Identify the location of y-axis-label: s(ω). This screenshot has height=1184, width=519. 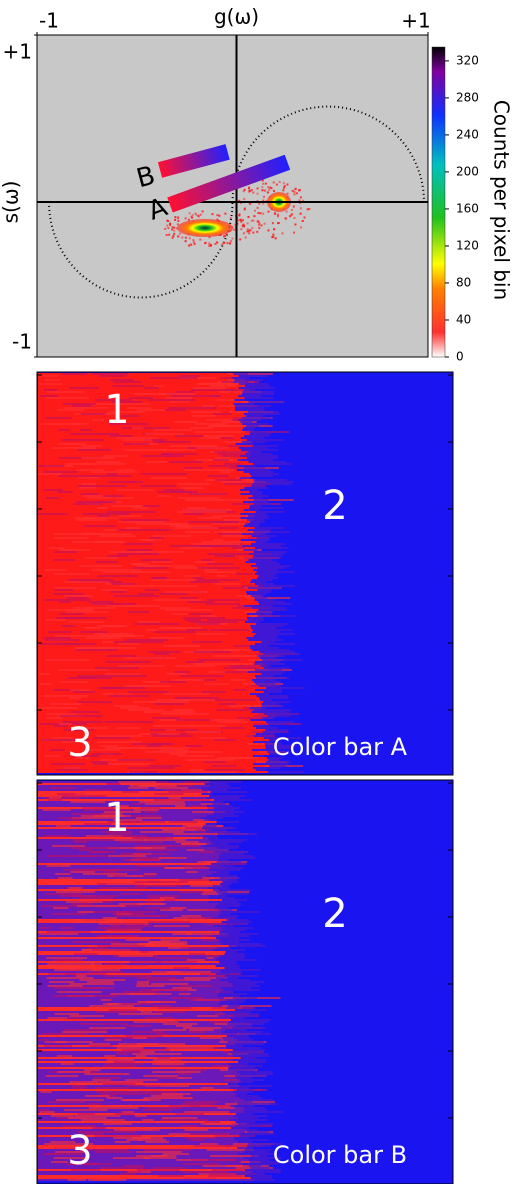
(11, 202).